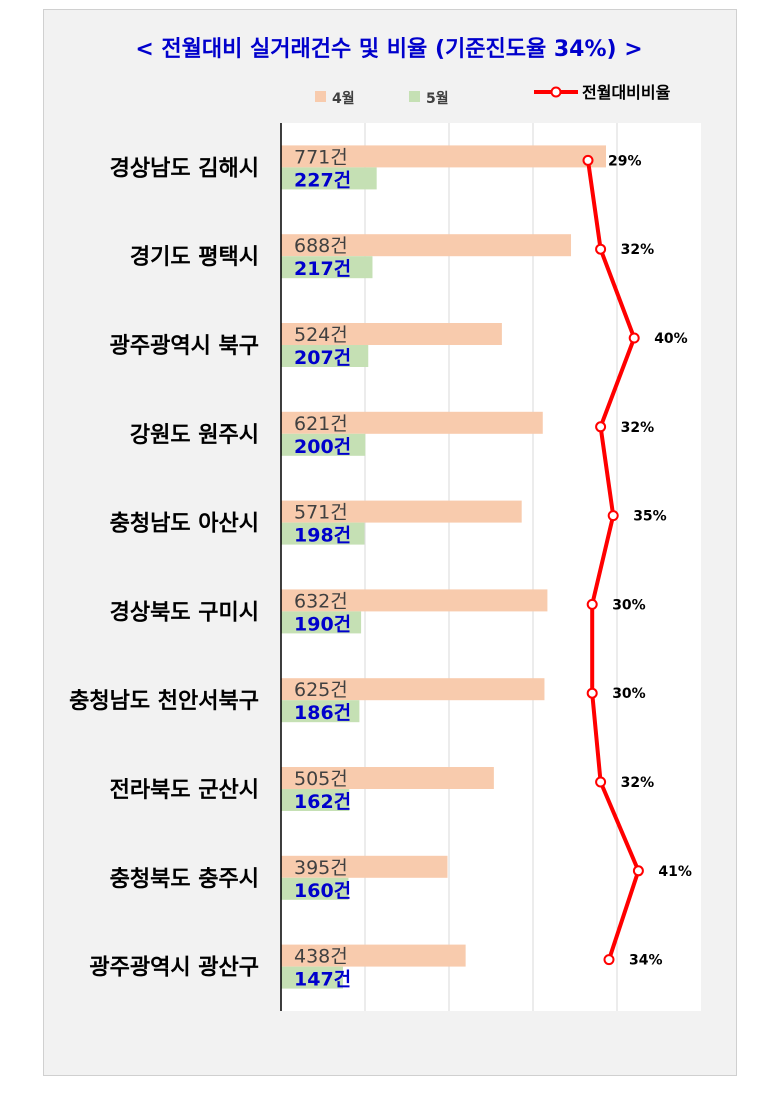  Describe the element at coordinates (437, 98) in the screenshot. I see `legend-label-may: 5월` at that location.